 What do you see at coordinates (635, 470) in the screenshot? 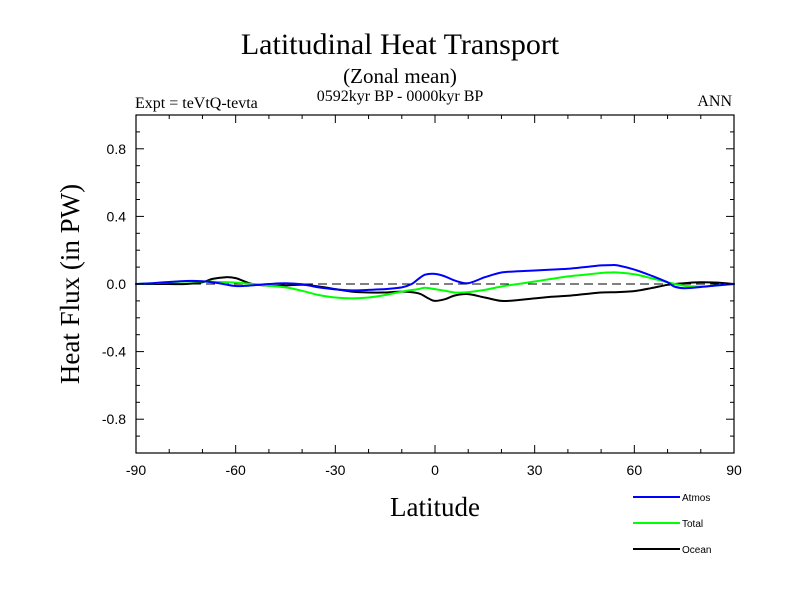
I see `x-tick-label: 60` at bounding box center [635, 470].